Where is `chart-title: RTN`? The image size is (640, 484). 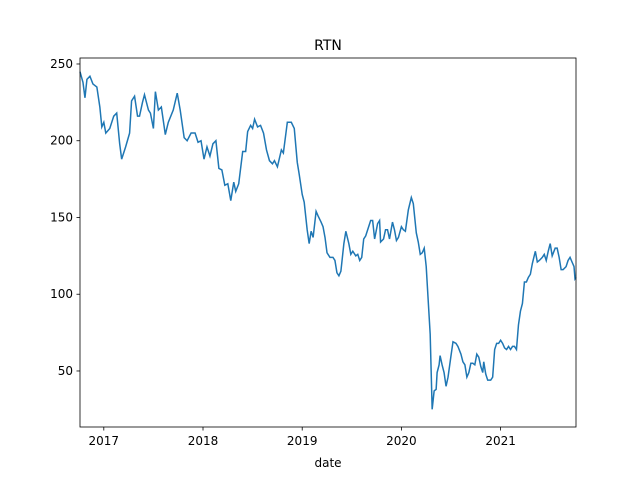
chart-title: RTN is located at coordinates (328, 46).